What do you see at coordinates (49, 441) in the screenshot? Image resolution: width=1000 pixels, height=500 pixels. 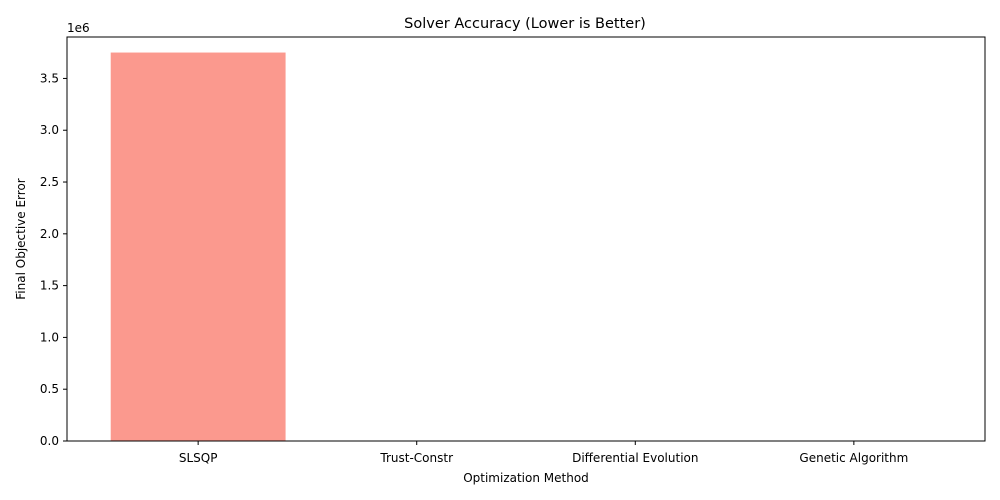 I see `y-tick-label: 0.0` at bounding box center [49, 441].